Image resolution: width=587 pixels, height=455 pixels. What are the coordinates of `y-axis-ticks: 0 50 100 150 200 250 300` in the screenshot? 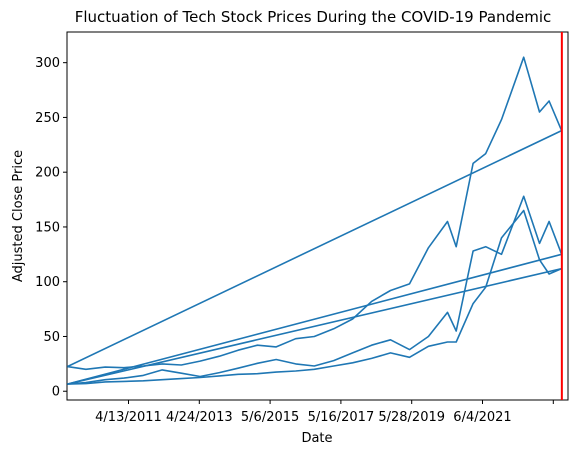 It's located at (51, 228).